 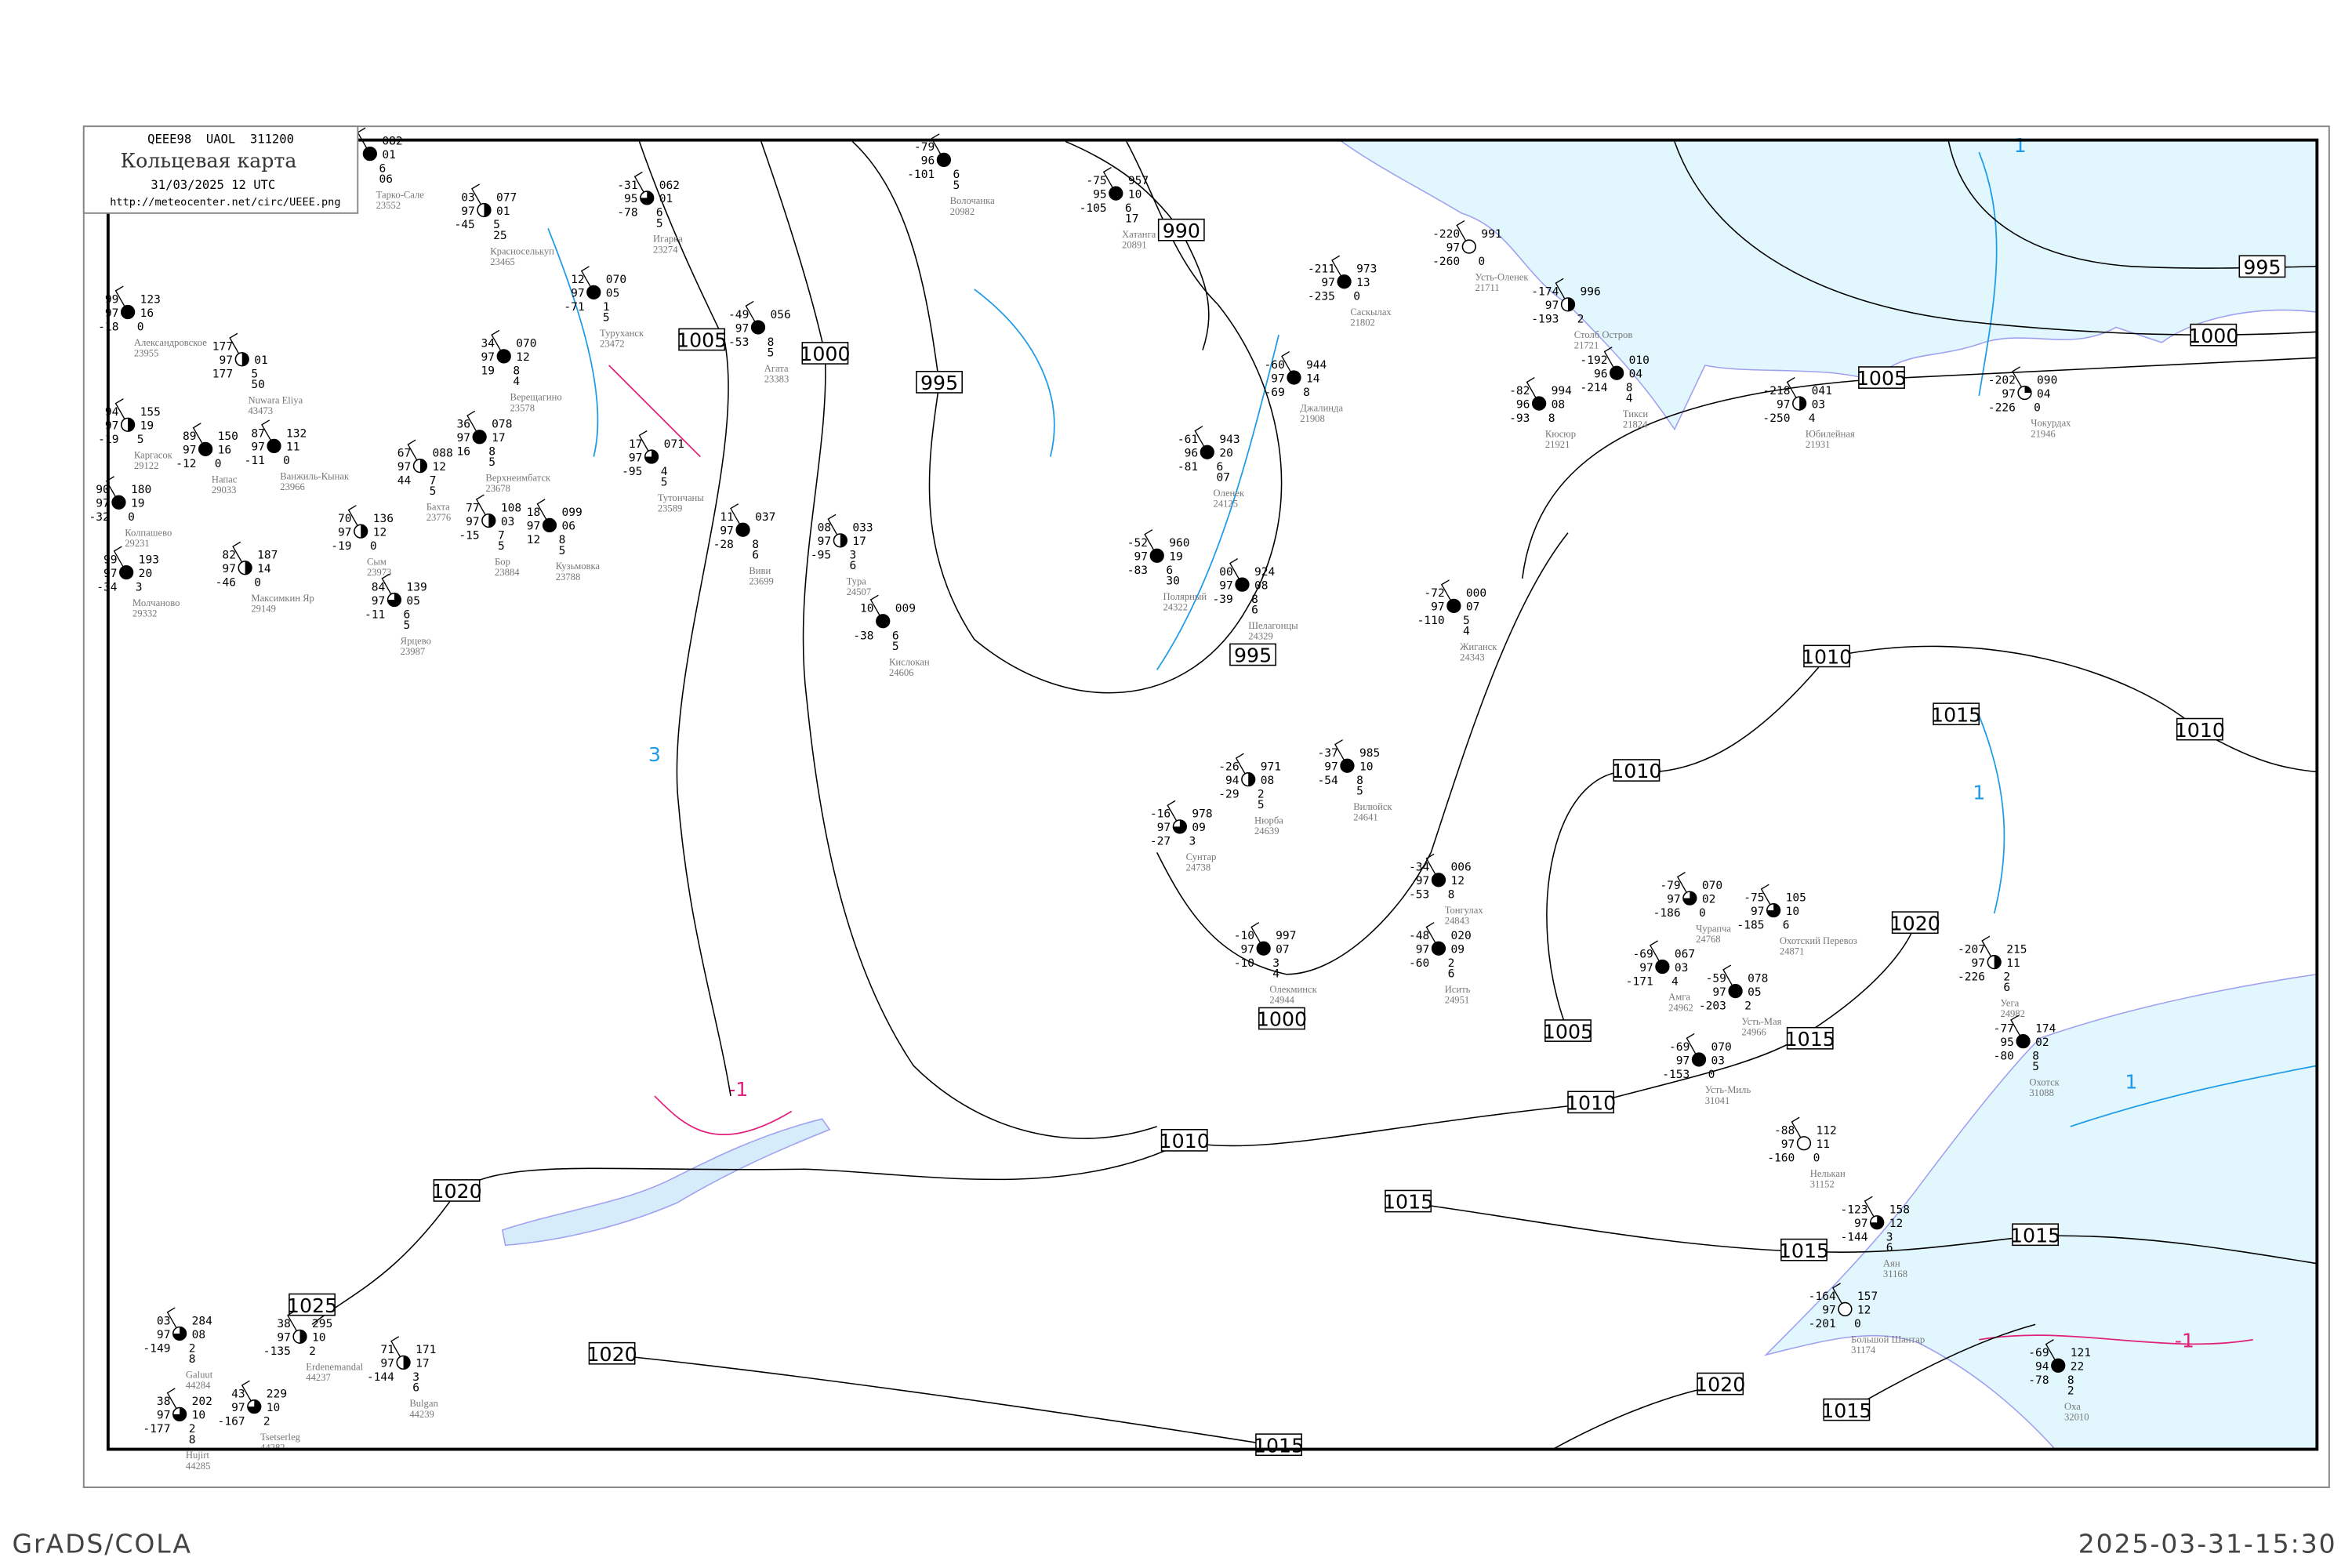 I want to click on station-id: 23955, so click(x=146, y=352).